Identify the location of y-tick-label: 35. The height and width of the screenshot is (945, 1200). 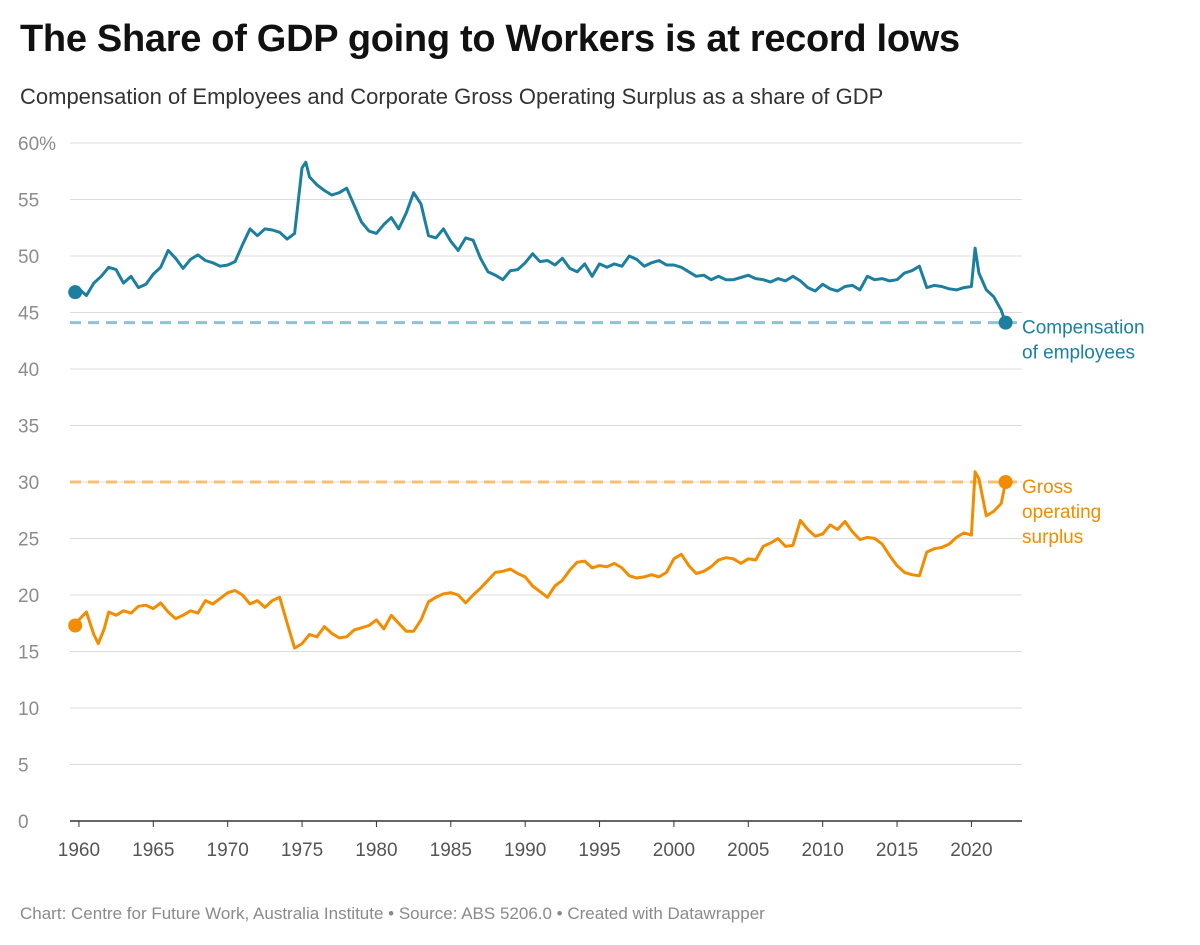
(28, 427).